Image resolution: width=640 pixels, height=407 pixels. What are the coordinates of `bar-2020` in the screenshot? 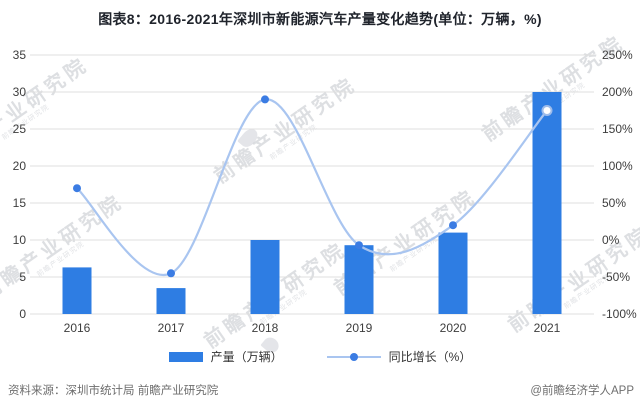 It's located at (453, 273).